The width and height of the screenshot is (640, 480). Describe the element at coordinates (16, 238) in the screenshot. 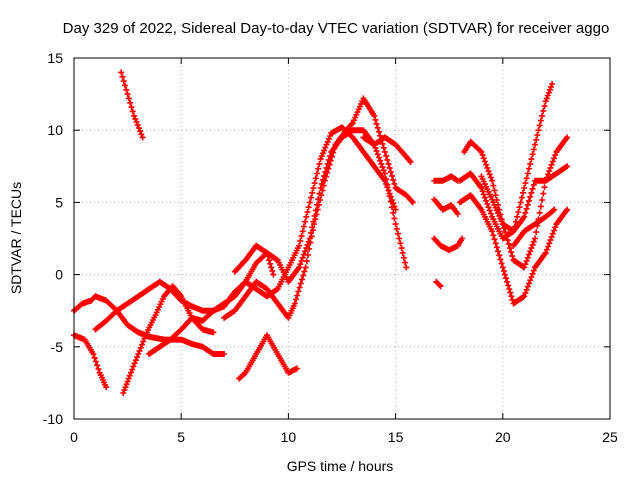

I see `y-axis-label: SDTVAR / TECUs` at that location.